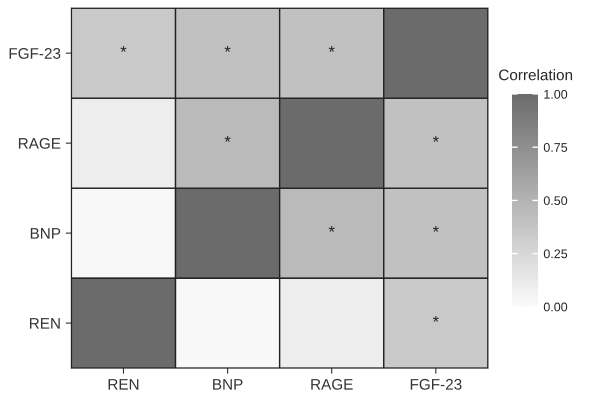 The height and width of the screenshot is (409, 595). Describe the element at coordinates (123, 384) in the screenshot. I see `x-tick-label: REN` at that location.